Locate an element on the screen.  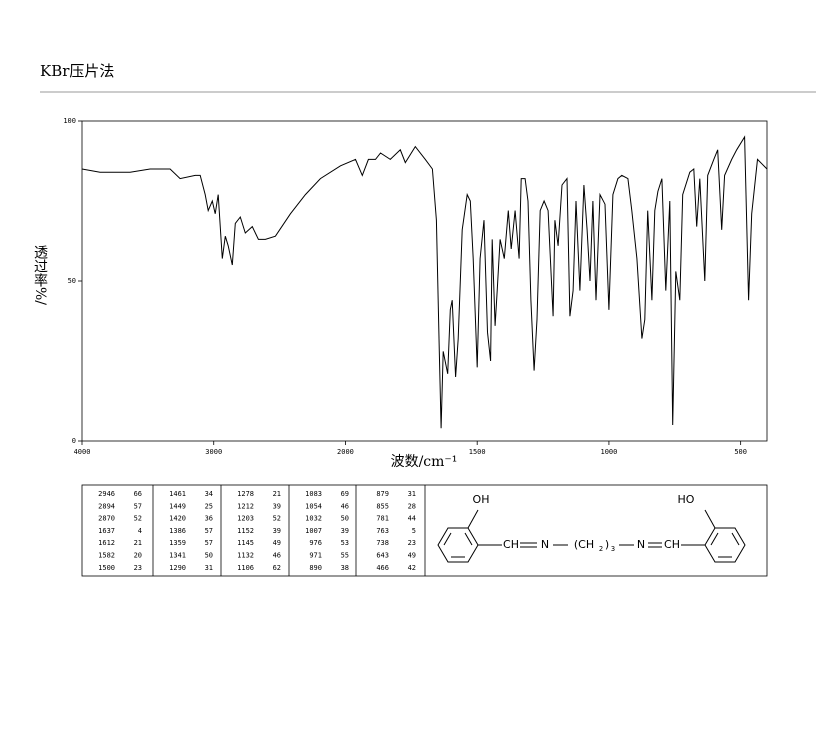
x-tick-label: 1500 is located at coordinates (477, 452).